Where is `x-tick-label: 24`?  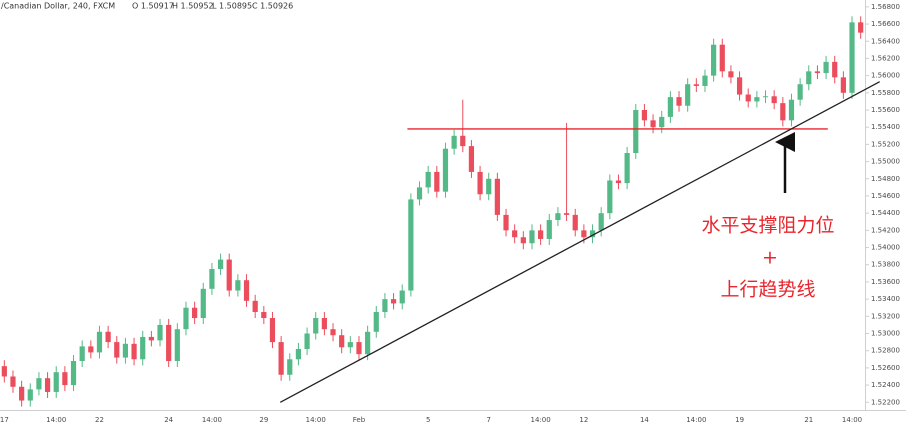 x-tick-label: 24 is located at coordinates (168, 420).